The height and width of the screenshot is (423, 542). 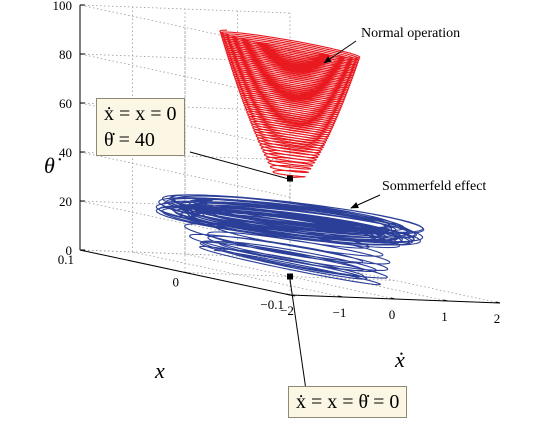 I want to click on y-axis-label: x, so click(x=159, y=370).